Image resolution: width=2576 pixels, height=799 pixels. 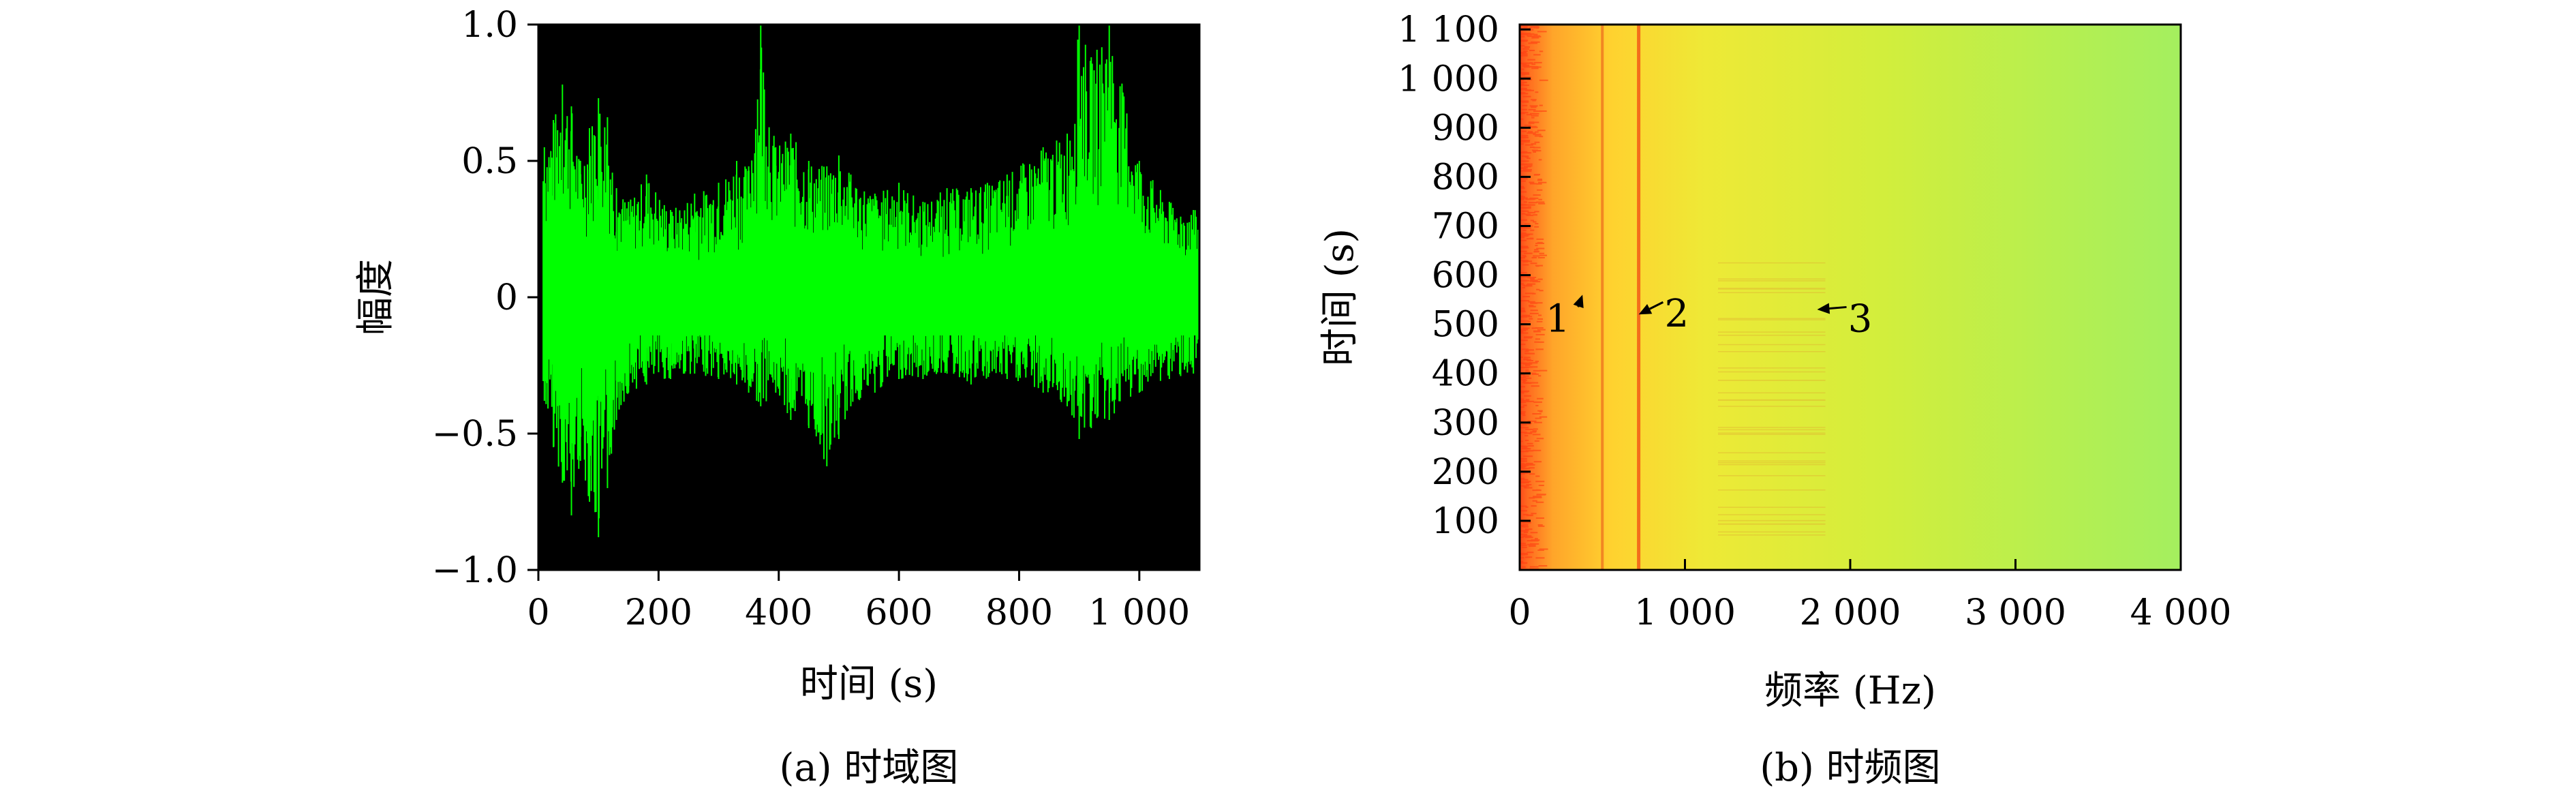 I want to click on mid-band-streaks, so click(x=1772, y=399).